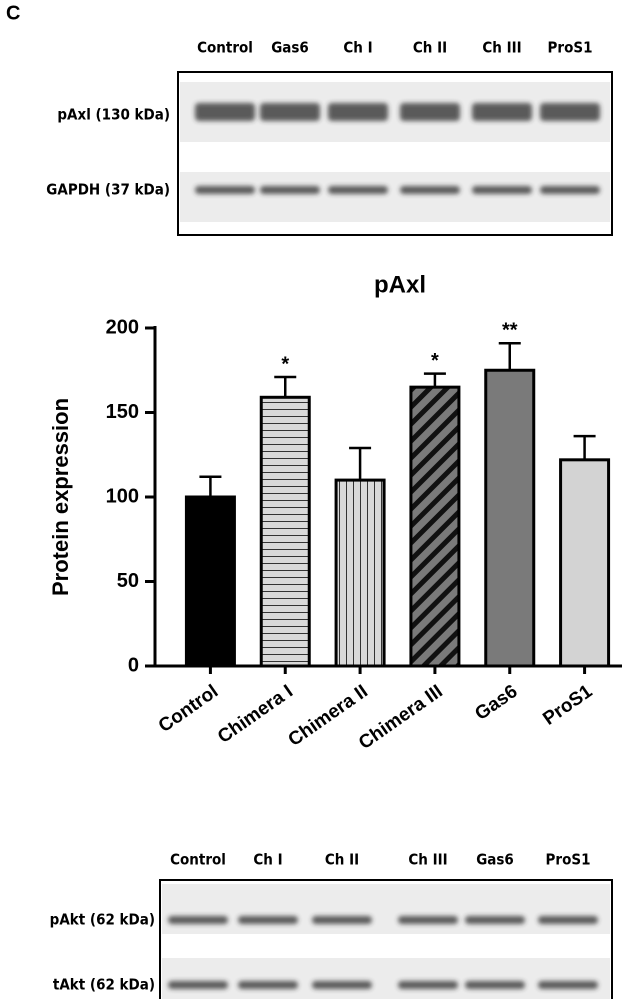 This screenshot has width=635, height=999. What do you see at coordinates (401, 717) in the screenshot?
I see `x-tick-label: Chimera III` at bounding box center [401, 717].